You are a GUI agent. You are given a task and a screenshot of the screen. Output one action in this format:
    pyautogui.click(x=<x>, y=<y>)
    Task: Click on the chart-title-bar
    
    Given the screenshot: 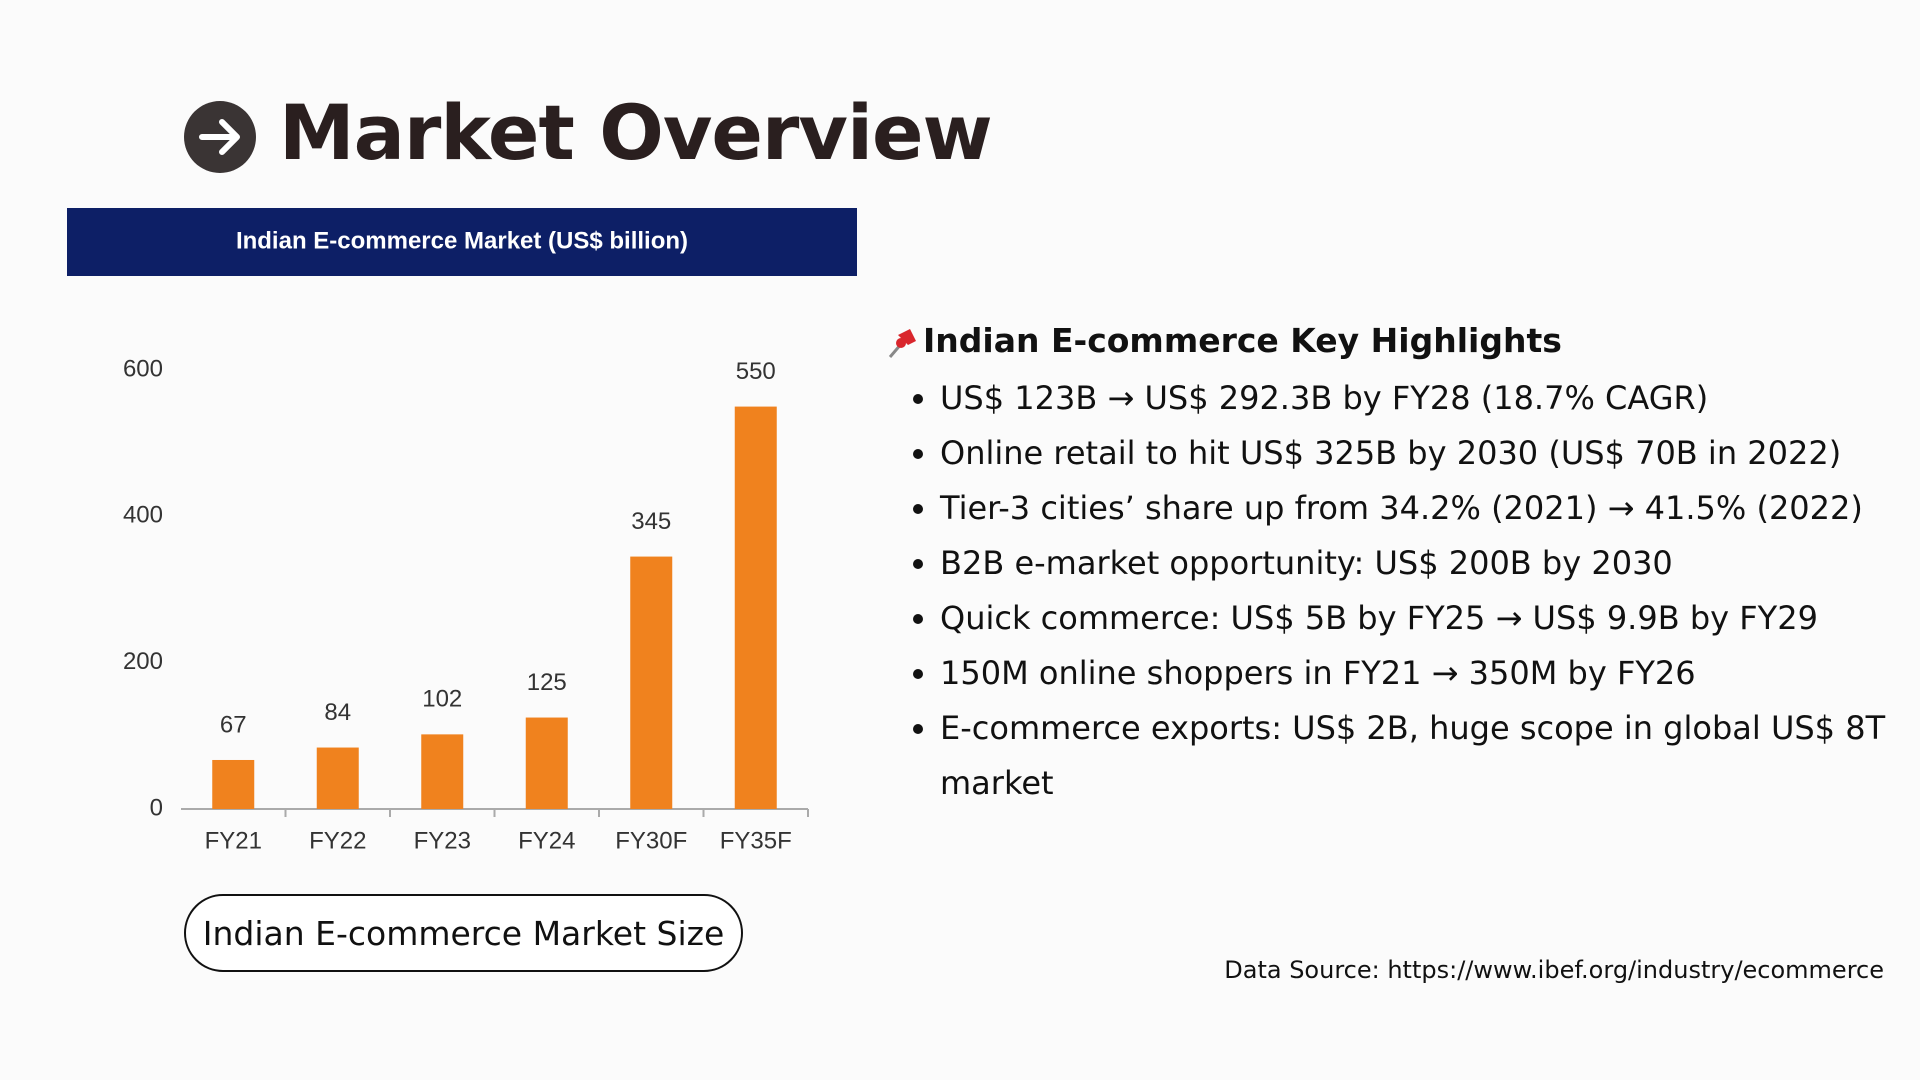 What is the action you would take?
    pyautogui.click(x=462, y=242)
    